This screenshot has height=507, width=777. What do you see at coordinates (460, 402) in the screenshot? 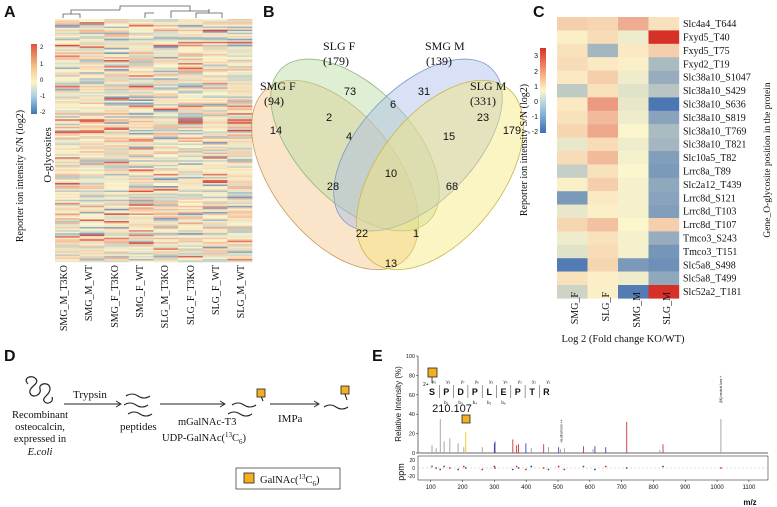
I see `b-ion-label: b₃` at bounding box center [460, 402].